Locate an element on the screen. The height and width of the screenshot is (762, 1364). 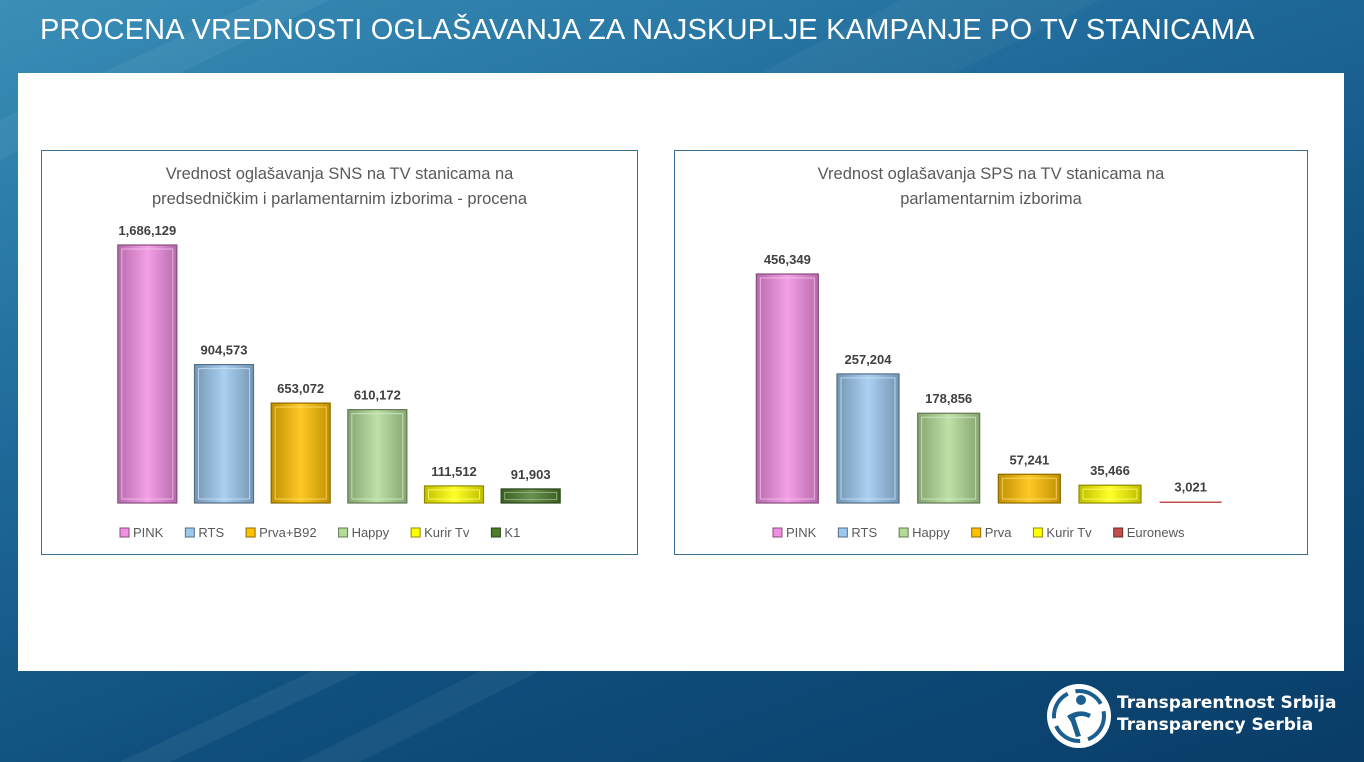
data-label-prva-b92: 653,072 is located at coordinates (300, 388).